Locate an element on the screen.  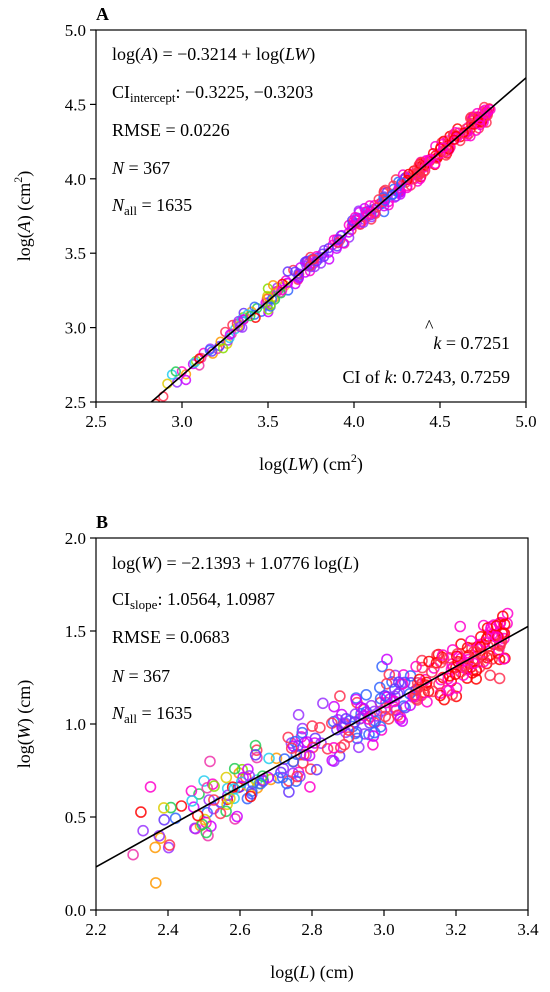
panel-a-y-tick-label: 2.5 is located at coordinates (75, 402).